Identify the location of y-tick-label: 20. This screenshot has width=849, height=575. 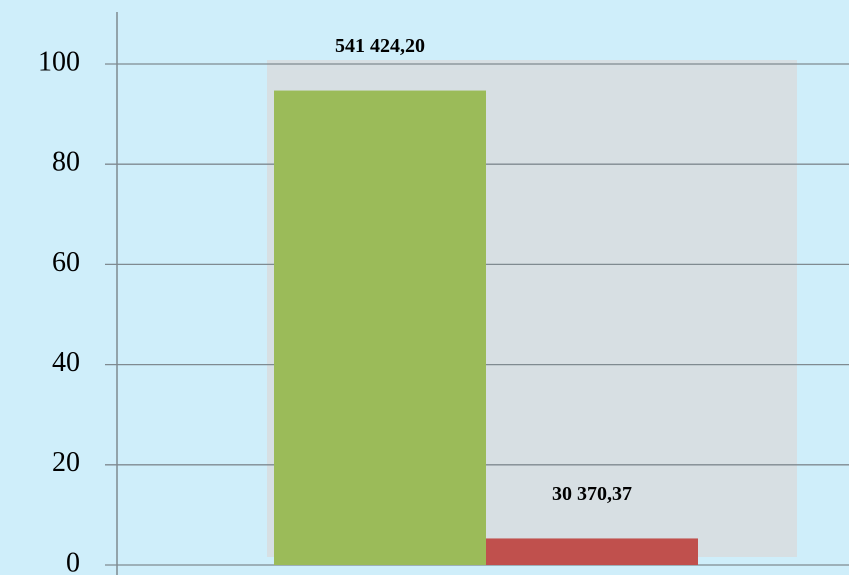
(66, 462).